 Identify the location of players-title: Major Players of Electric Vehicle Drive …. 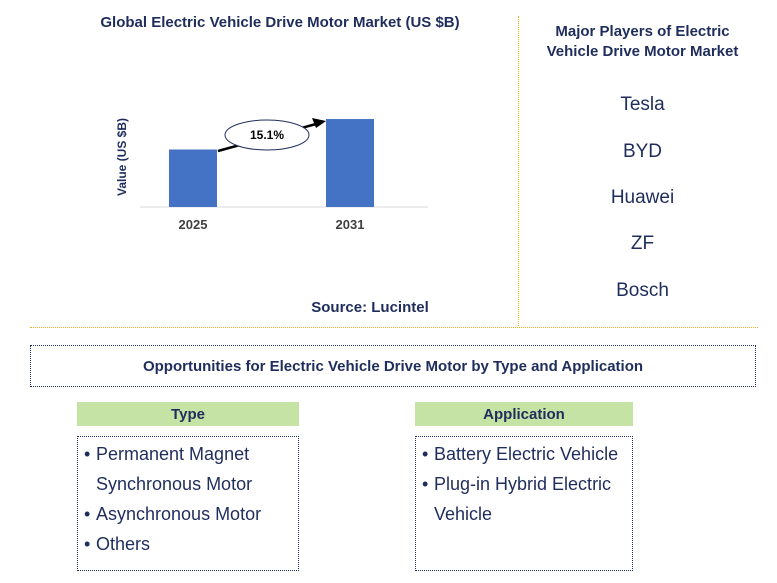
(642, 41).